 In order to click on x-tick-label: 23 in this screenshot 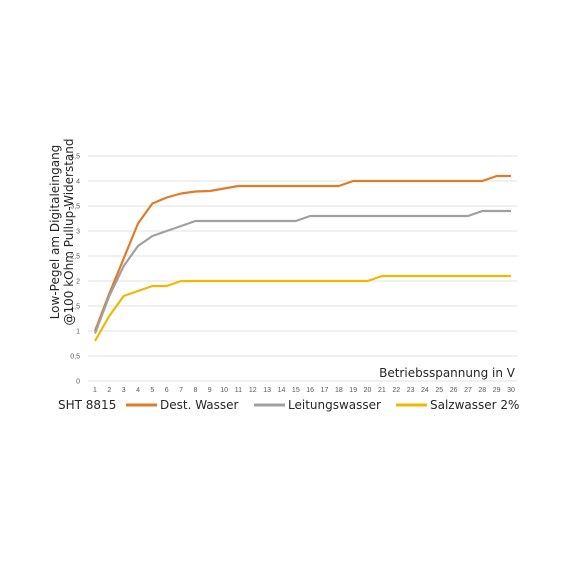, I will do `click(411, 390)`.